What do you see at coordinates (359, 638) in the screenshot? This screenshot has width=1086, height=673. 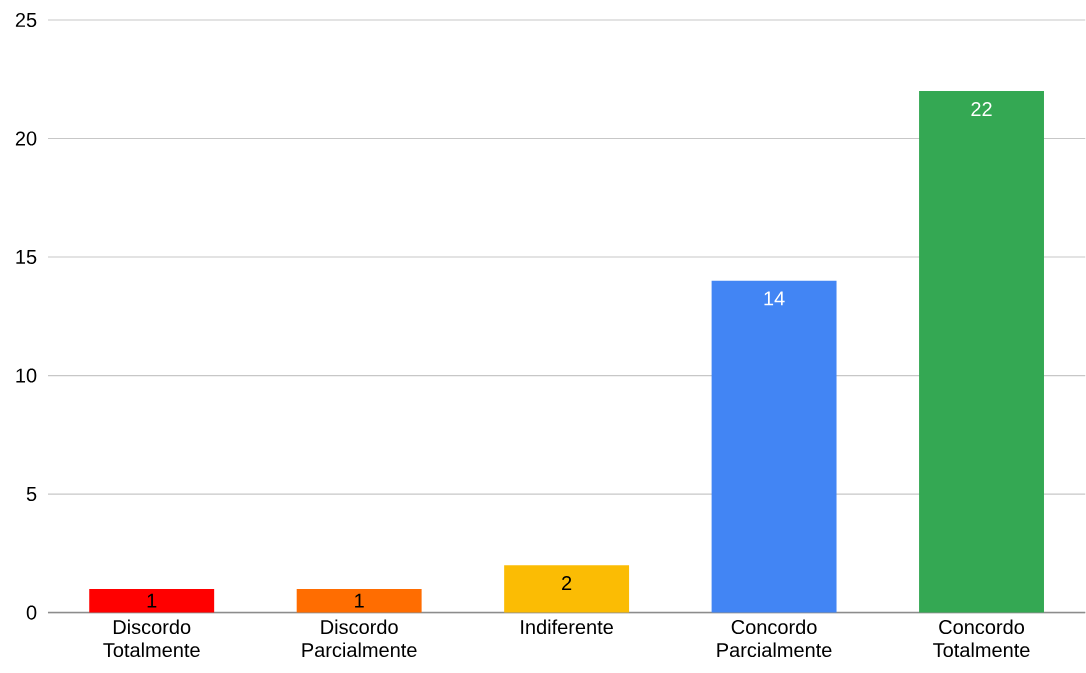 I see `x-tick-label: Discordo Parcialmente` at bounding box center [359, 638].